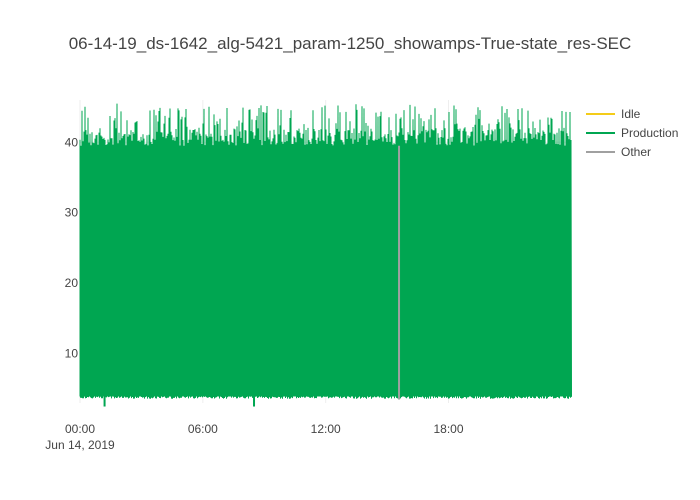 This screenshot has height=500, width=700. What do you see at coordinates (72, 247) in the screenshot?
I see `y-axis: 10 20 30 40` at bounding box center [72, 247].